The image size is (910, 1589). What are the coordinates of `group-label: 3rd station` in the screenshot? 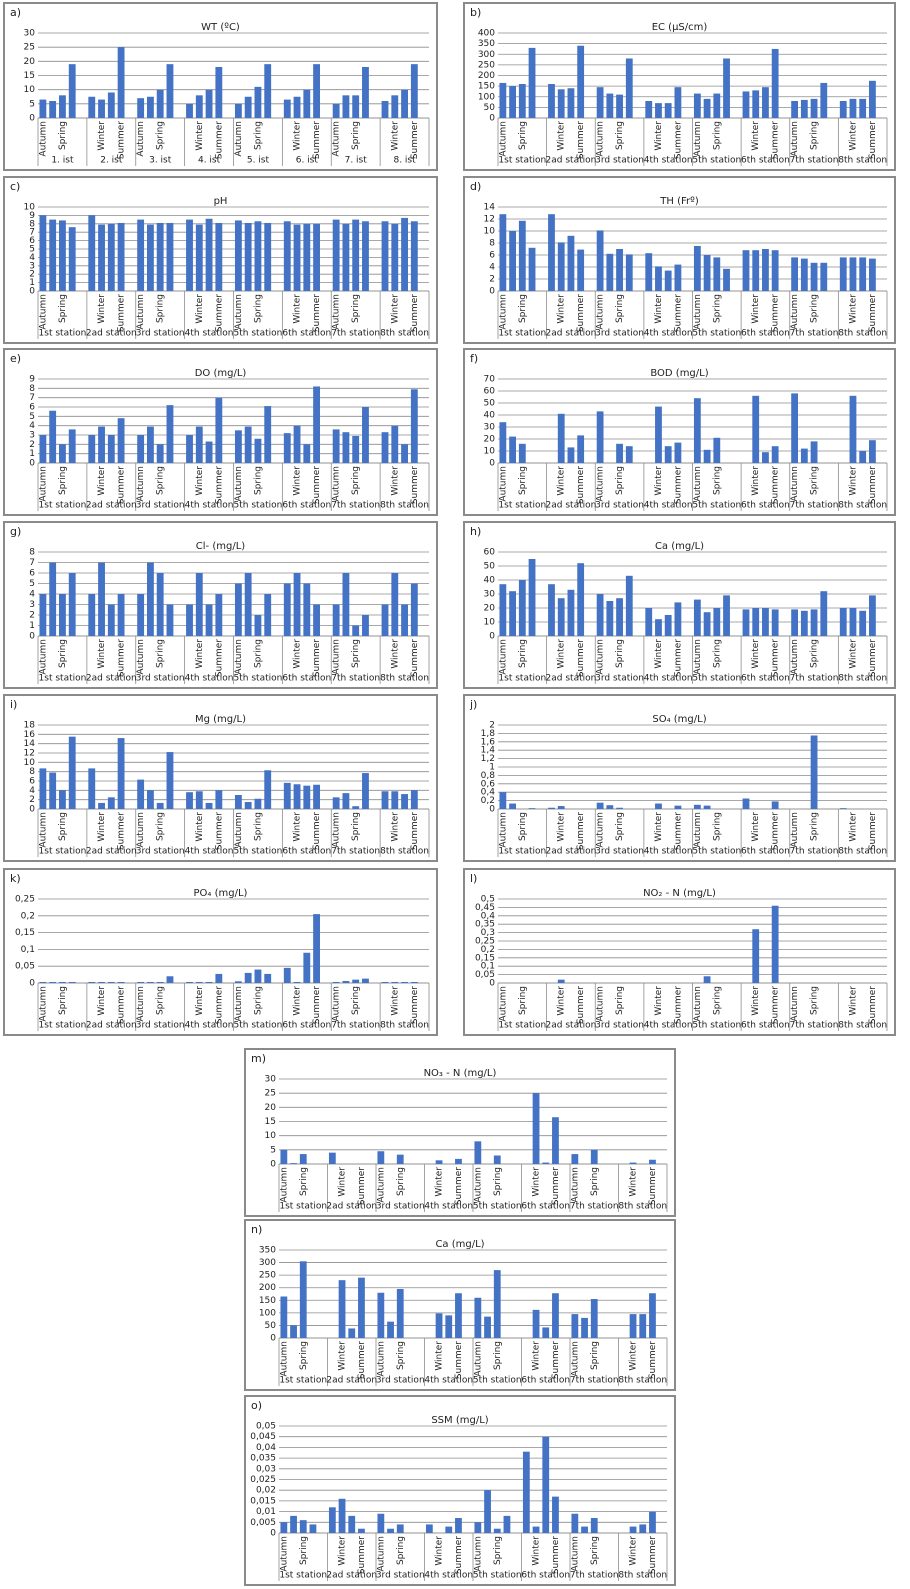 It's located at (619, 334).